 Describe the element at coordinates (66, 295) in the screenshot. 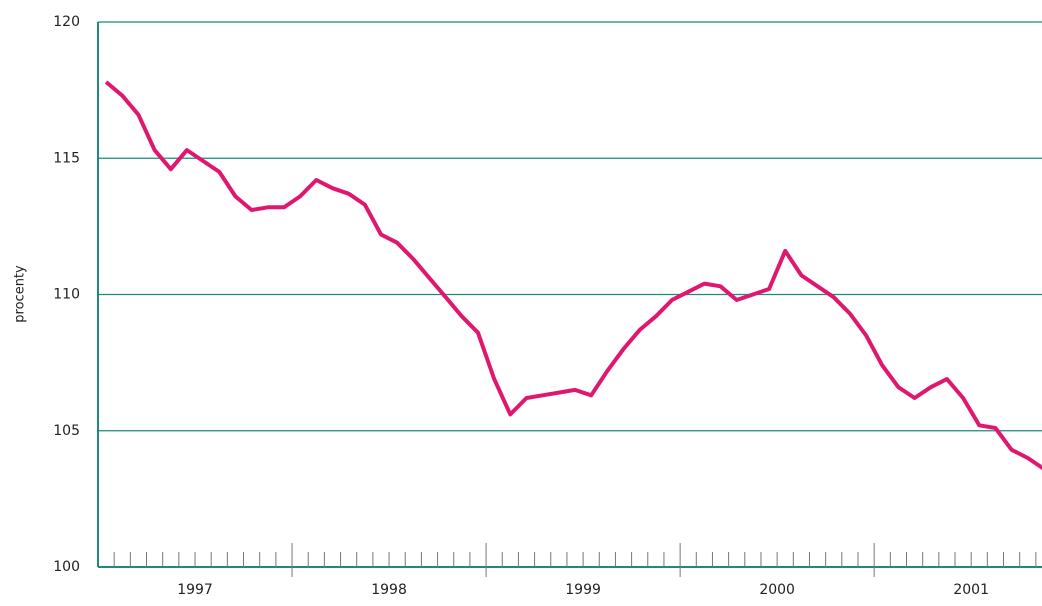

I see `y-tick-label: 110` at that location.